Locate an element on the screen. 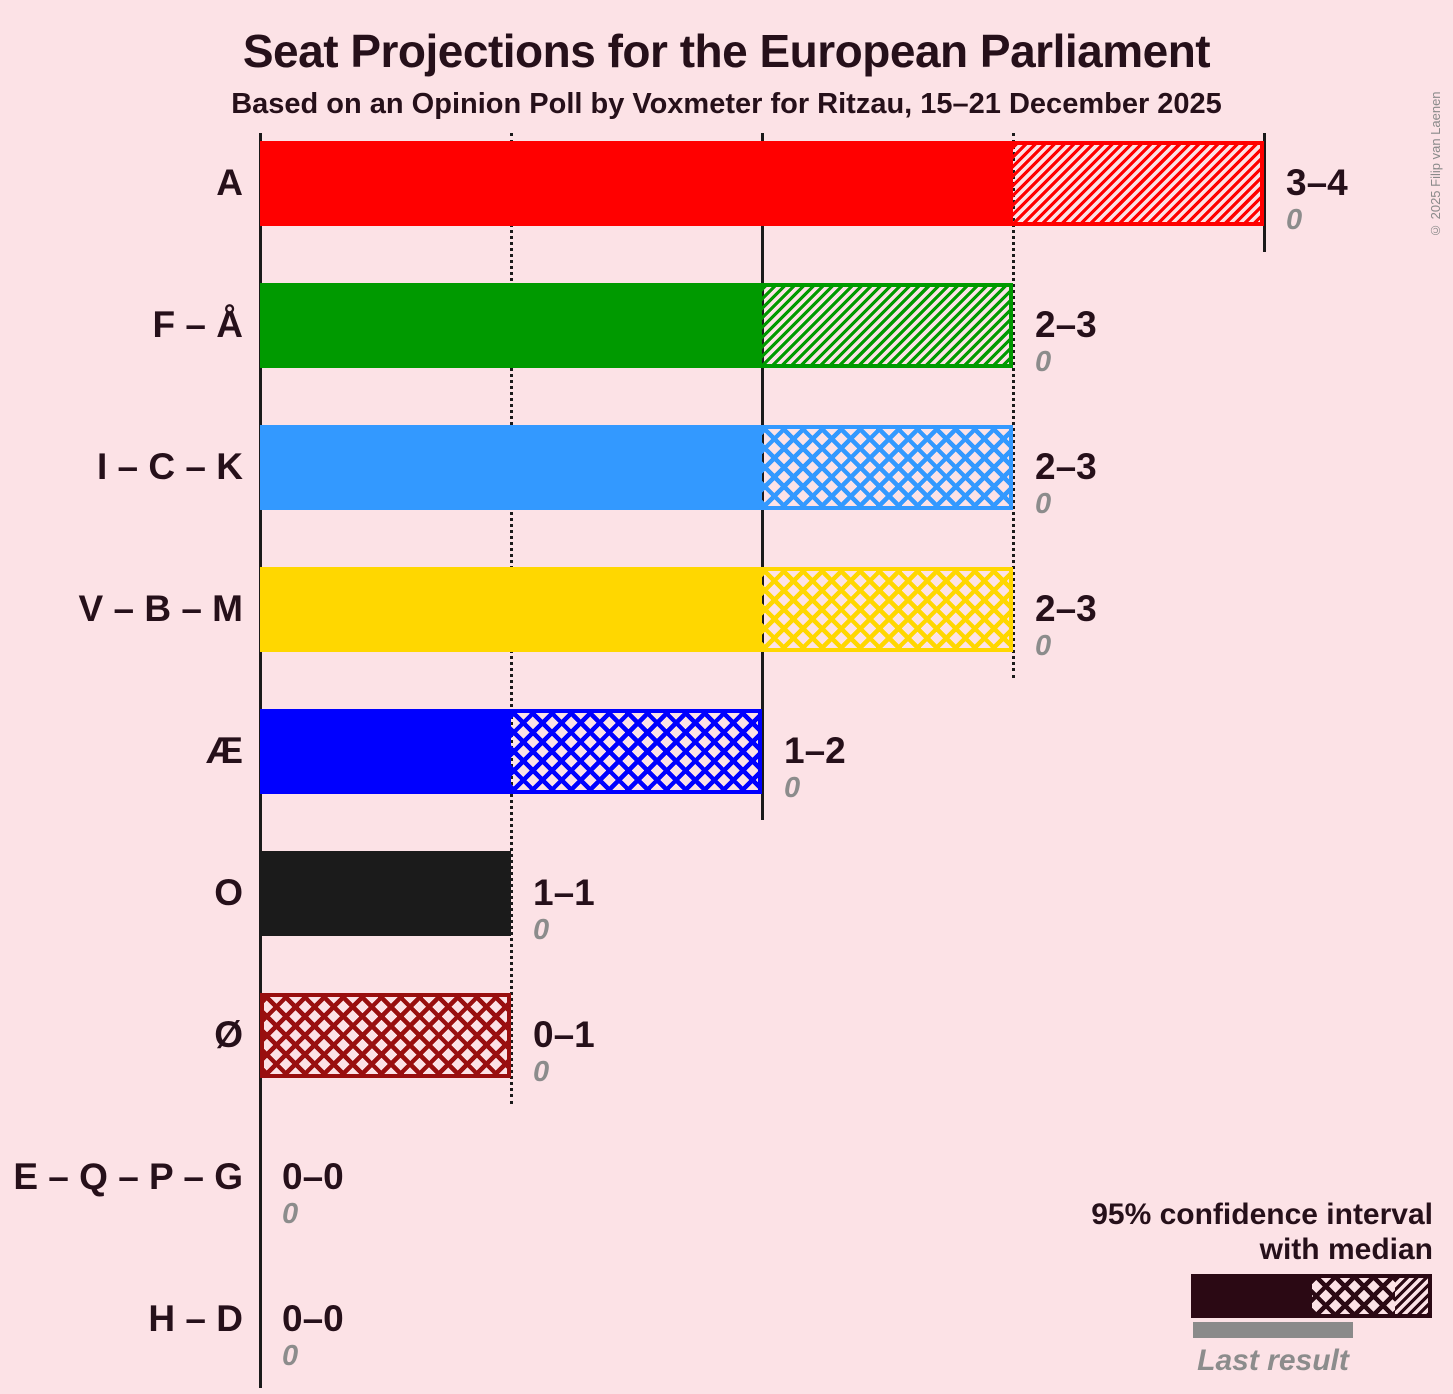  party-label: Ø is located at coordinates (228, 1034).